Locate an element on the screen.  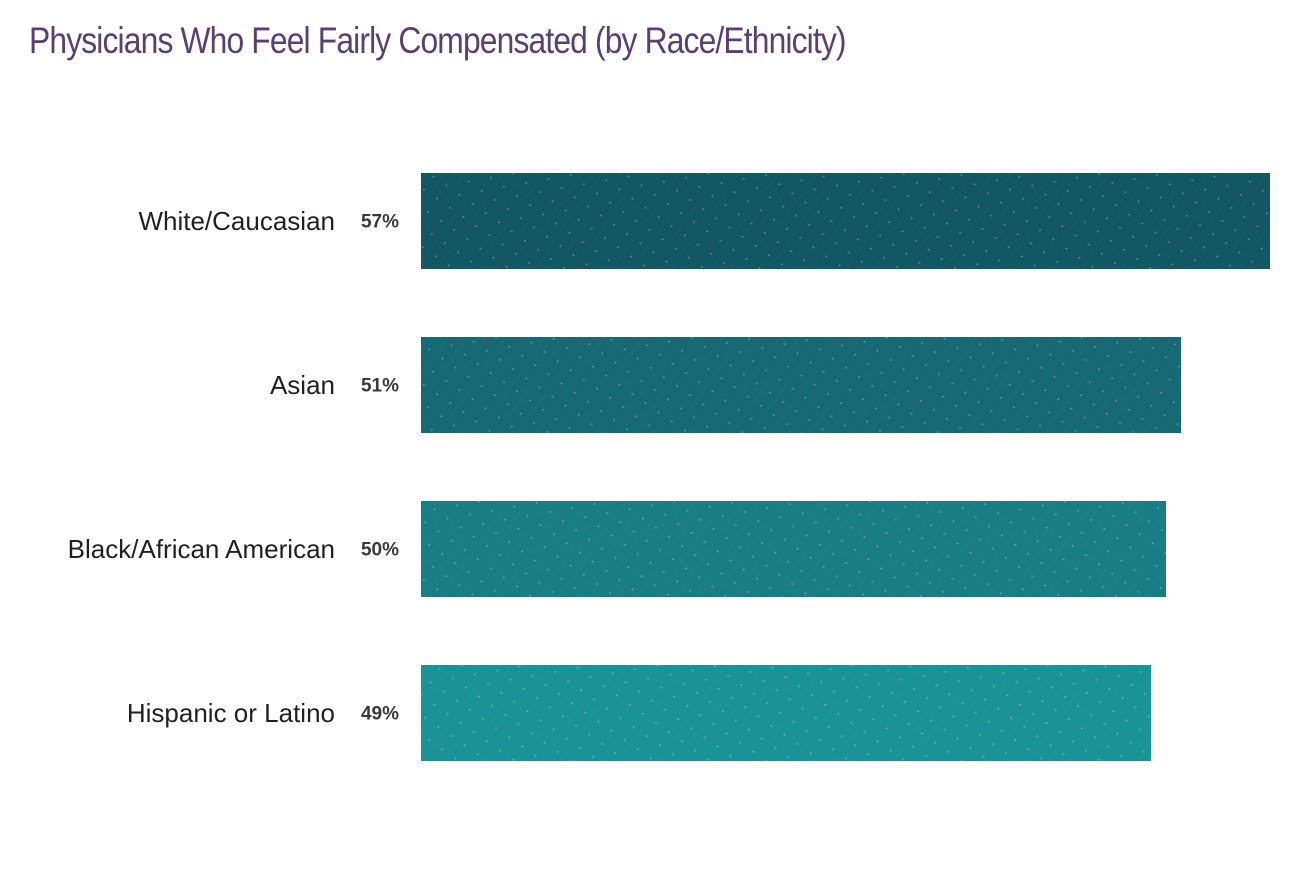
value-label: 50% is located at coordinates (380, 550).